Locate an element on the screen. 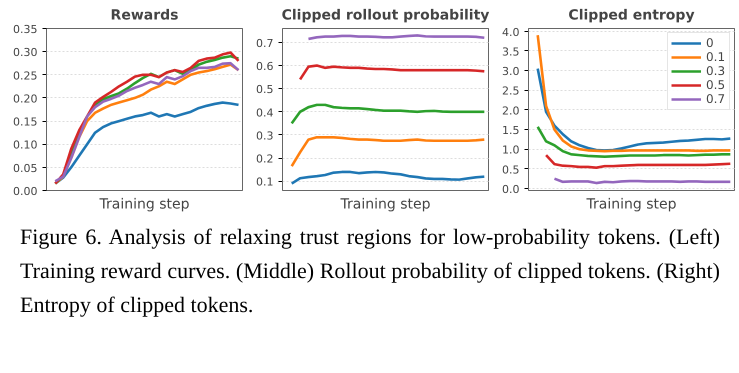  y-tick-label: 0.05 is located at coordinates (25, 168).